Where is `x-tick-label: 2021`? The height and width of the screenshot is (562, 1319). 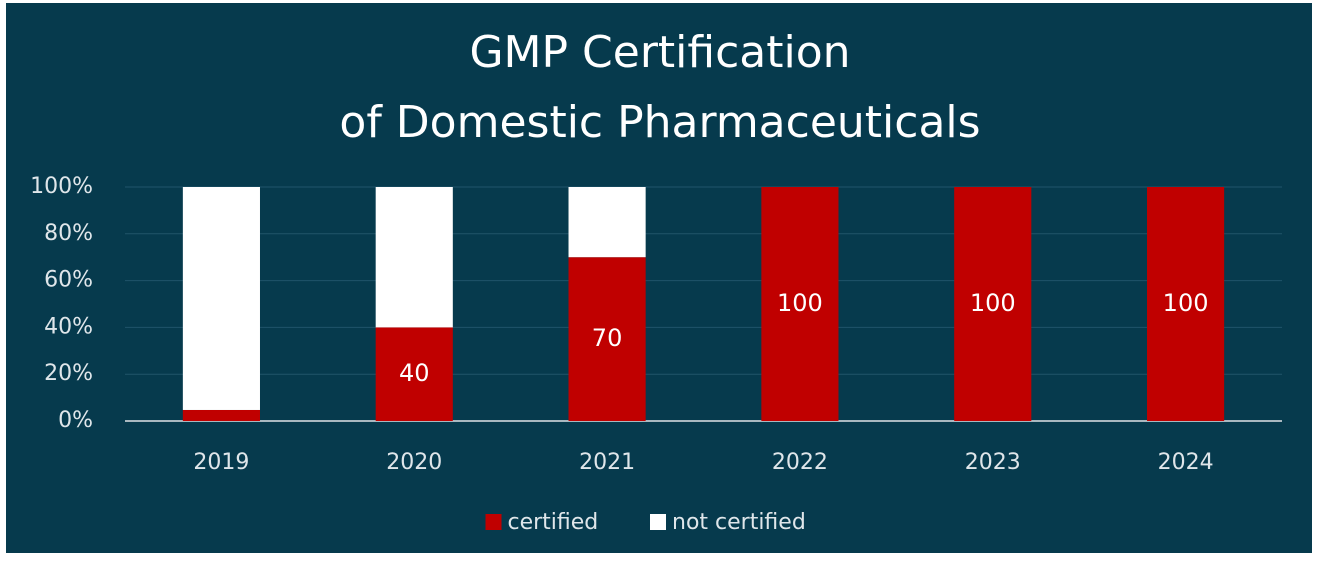
x-tick-label: 2021 is located at coordinates (607, 462).